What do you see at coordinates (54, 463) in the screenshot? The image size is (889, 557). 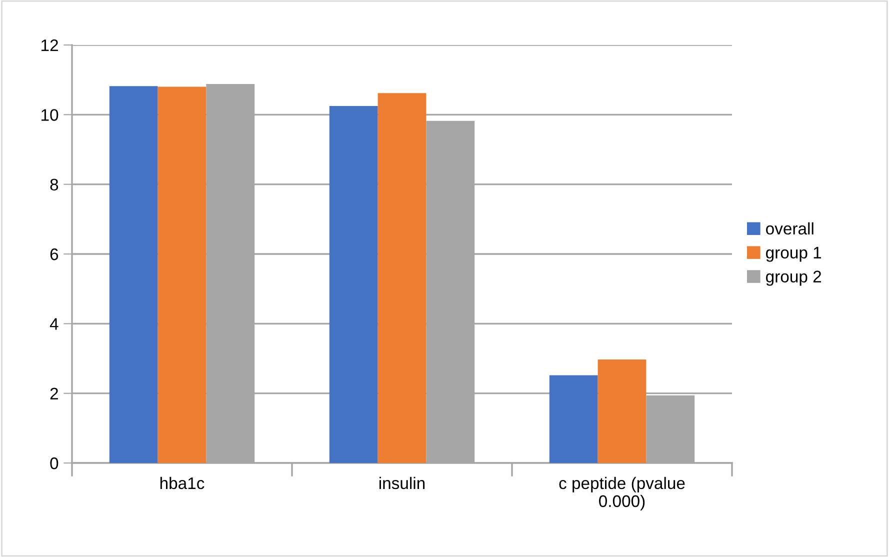 I see `y-tick-label: 0` at bounding box center [54, 463].